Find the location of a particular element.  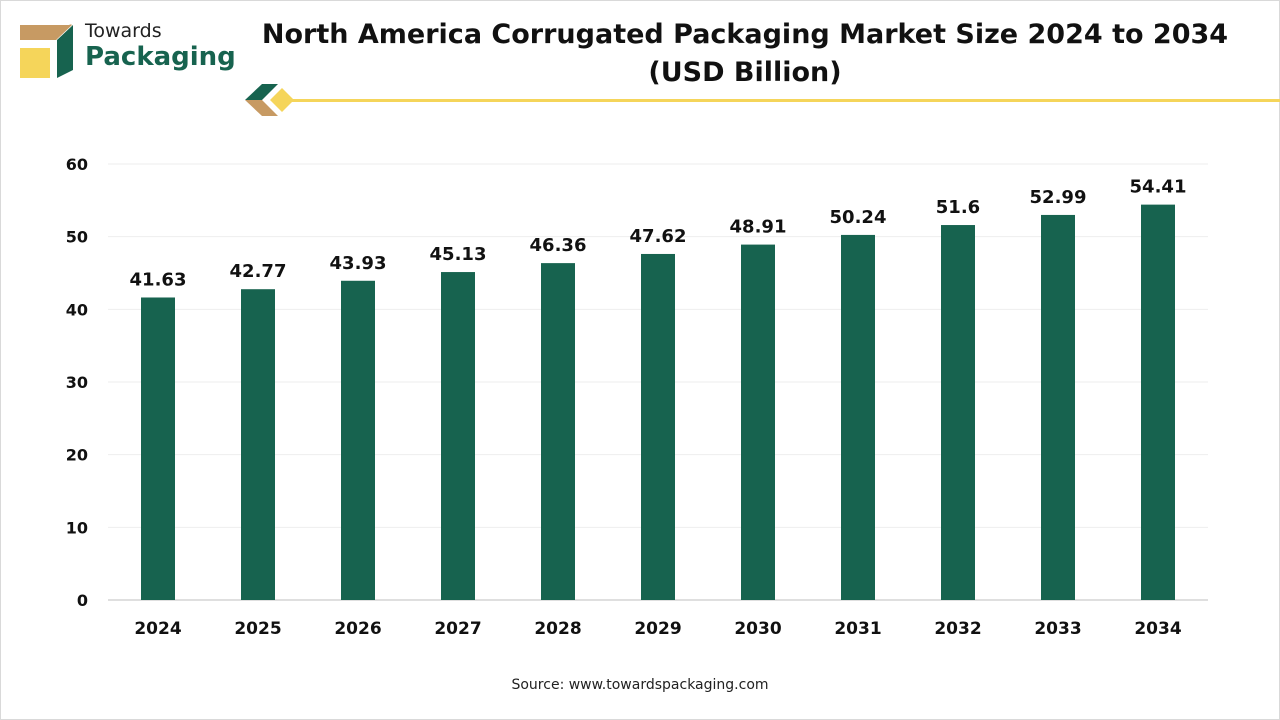

x-tick-label: 2032 is located at coordinates (957, 629).